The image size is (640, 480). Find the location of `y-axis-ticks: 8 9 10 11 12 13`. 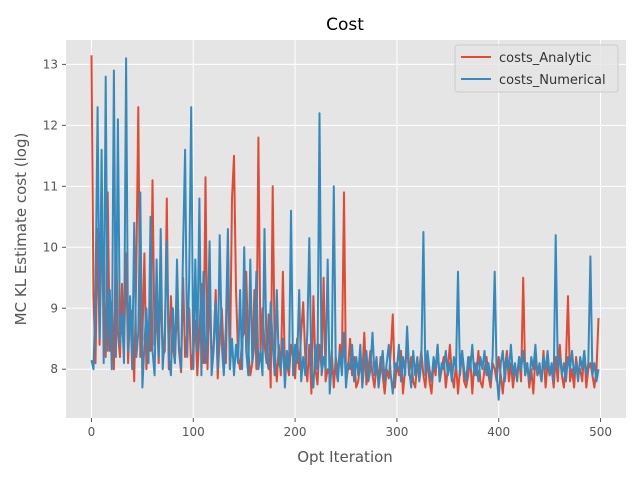

y-axis-ticks: 8 9 10 11 12 13 is located at coordinates (54, 216).